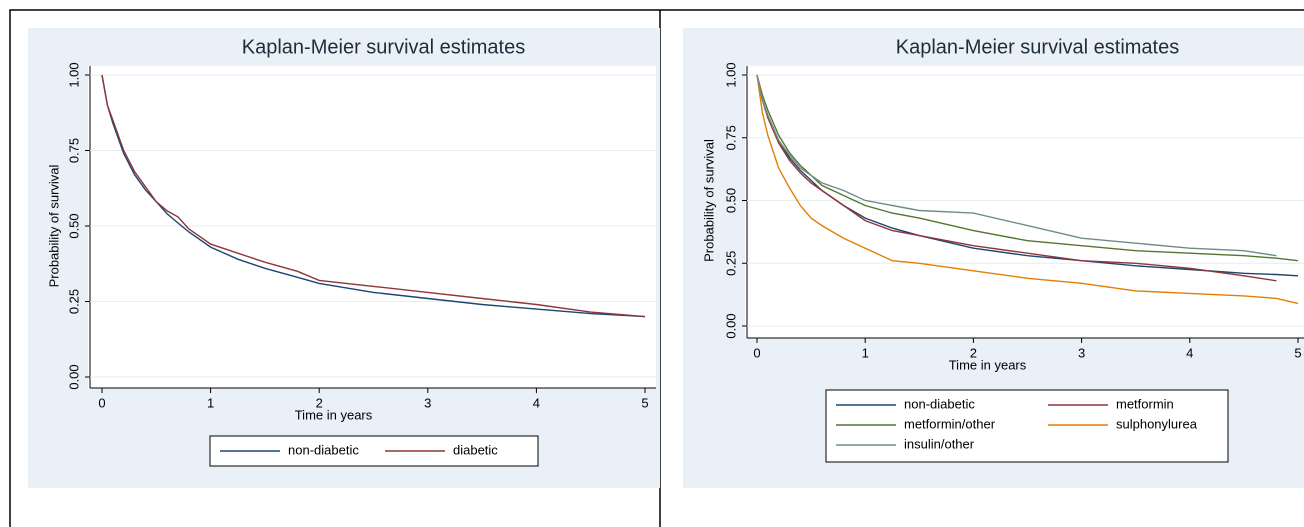 This screenshot has height=527, width=1304. I want to click on legend-label: diabetic, so click(475, 449).